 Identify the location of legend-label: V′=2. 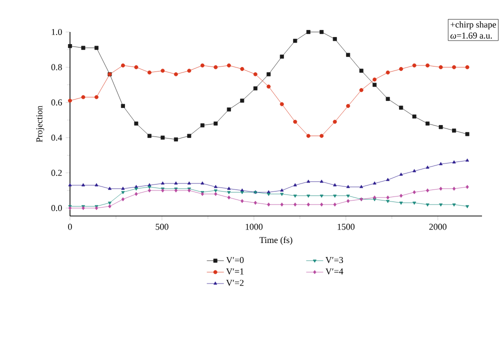
(235, 283).